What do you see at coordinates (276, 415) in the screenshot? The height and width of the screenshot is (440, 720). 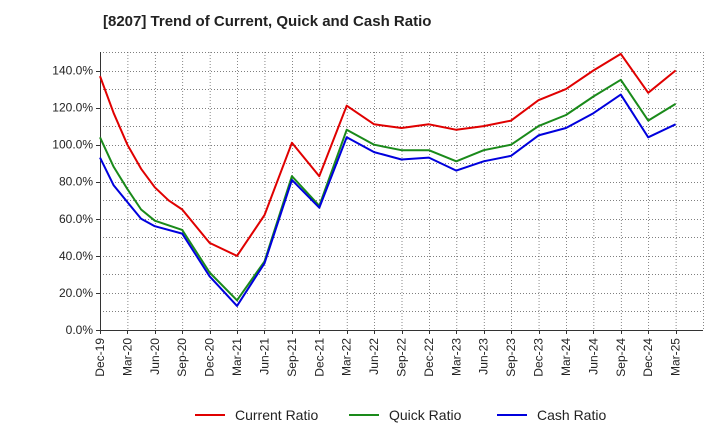 I see `legend-label: Current Ratio` at bounding box center [276, 415].